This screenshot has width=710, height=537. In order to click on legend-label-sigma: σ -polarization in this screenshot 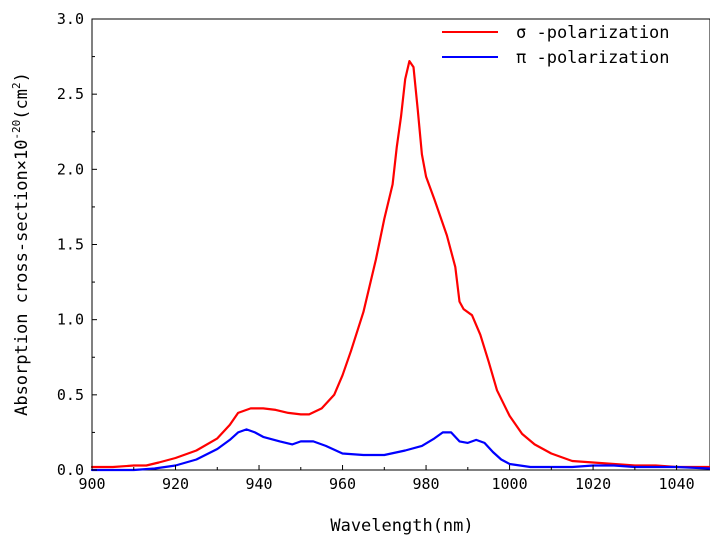, I will do `click(593, 33)`.